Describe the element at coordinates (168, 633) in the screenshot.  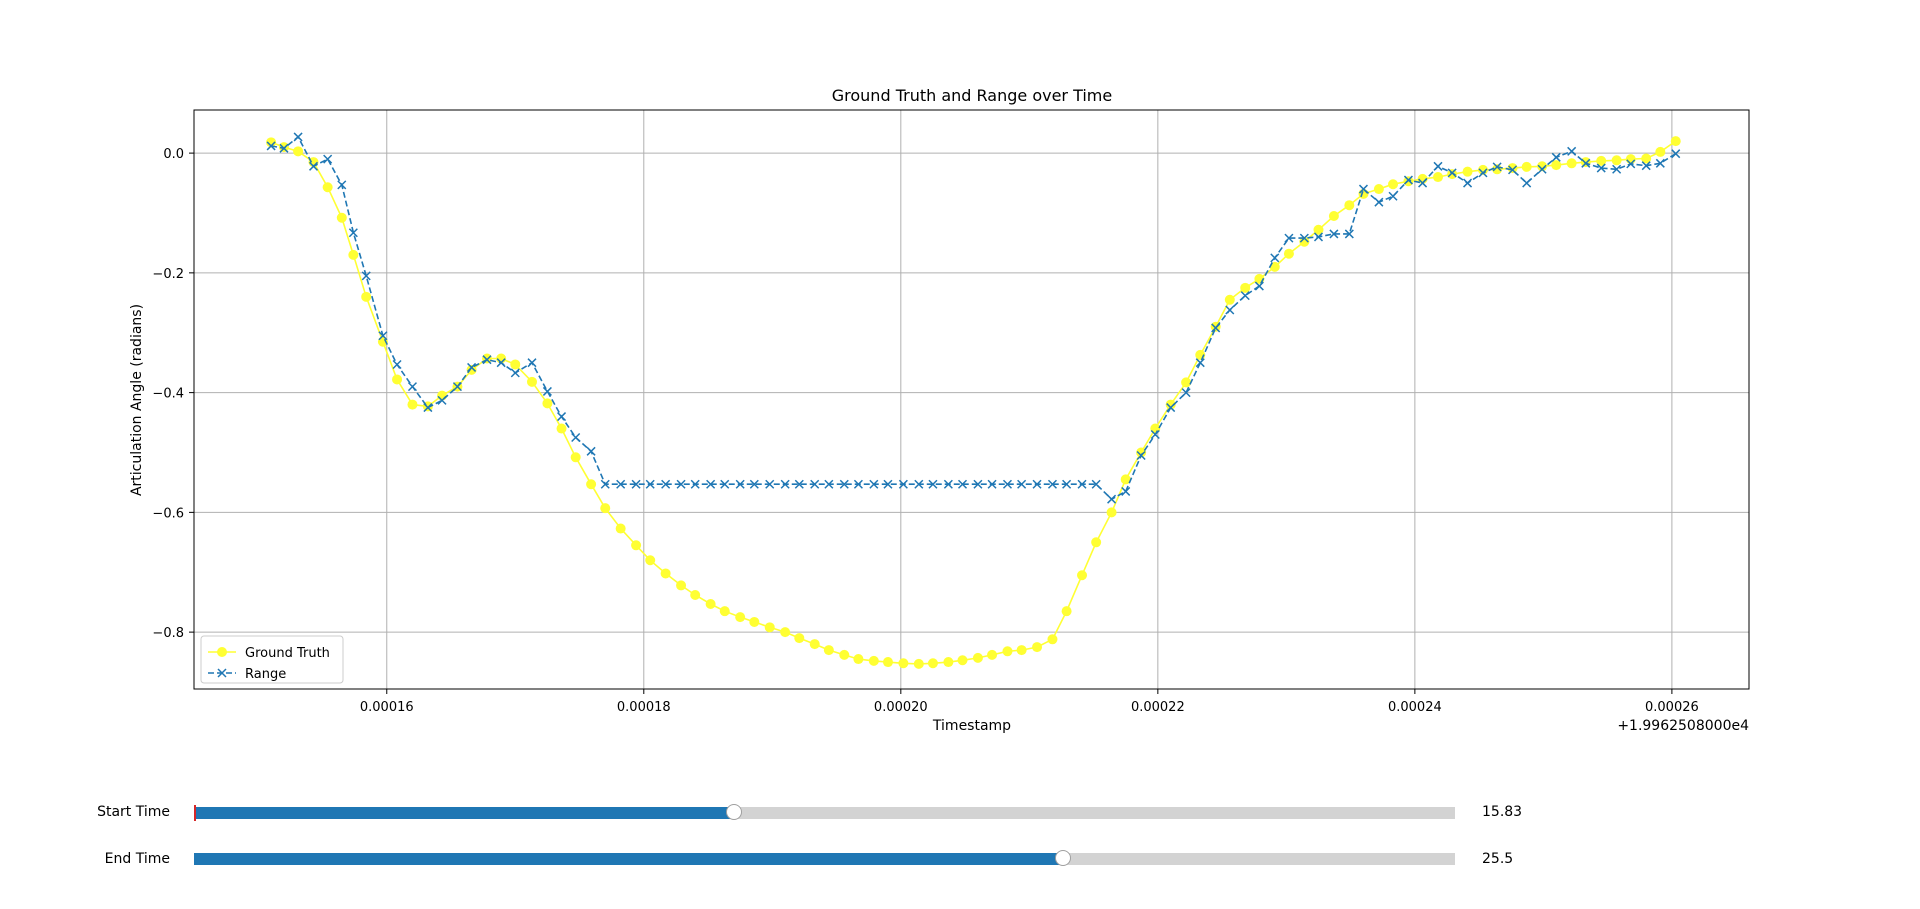
I see `y-tick-label: −0.8` at that location.